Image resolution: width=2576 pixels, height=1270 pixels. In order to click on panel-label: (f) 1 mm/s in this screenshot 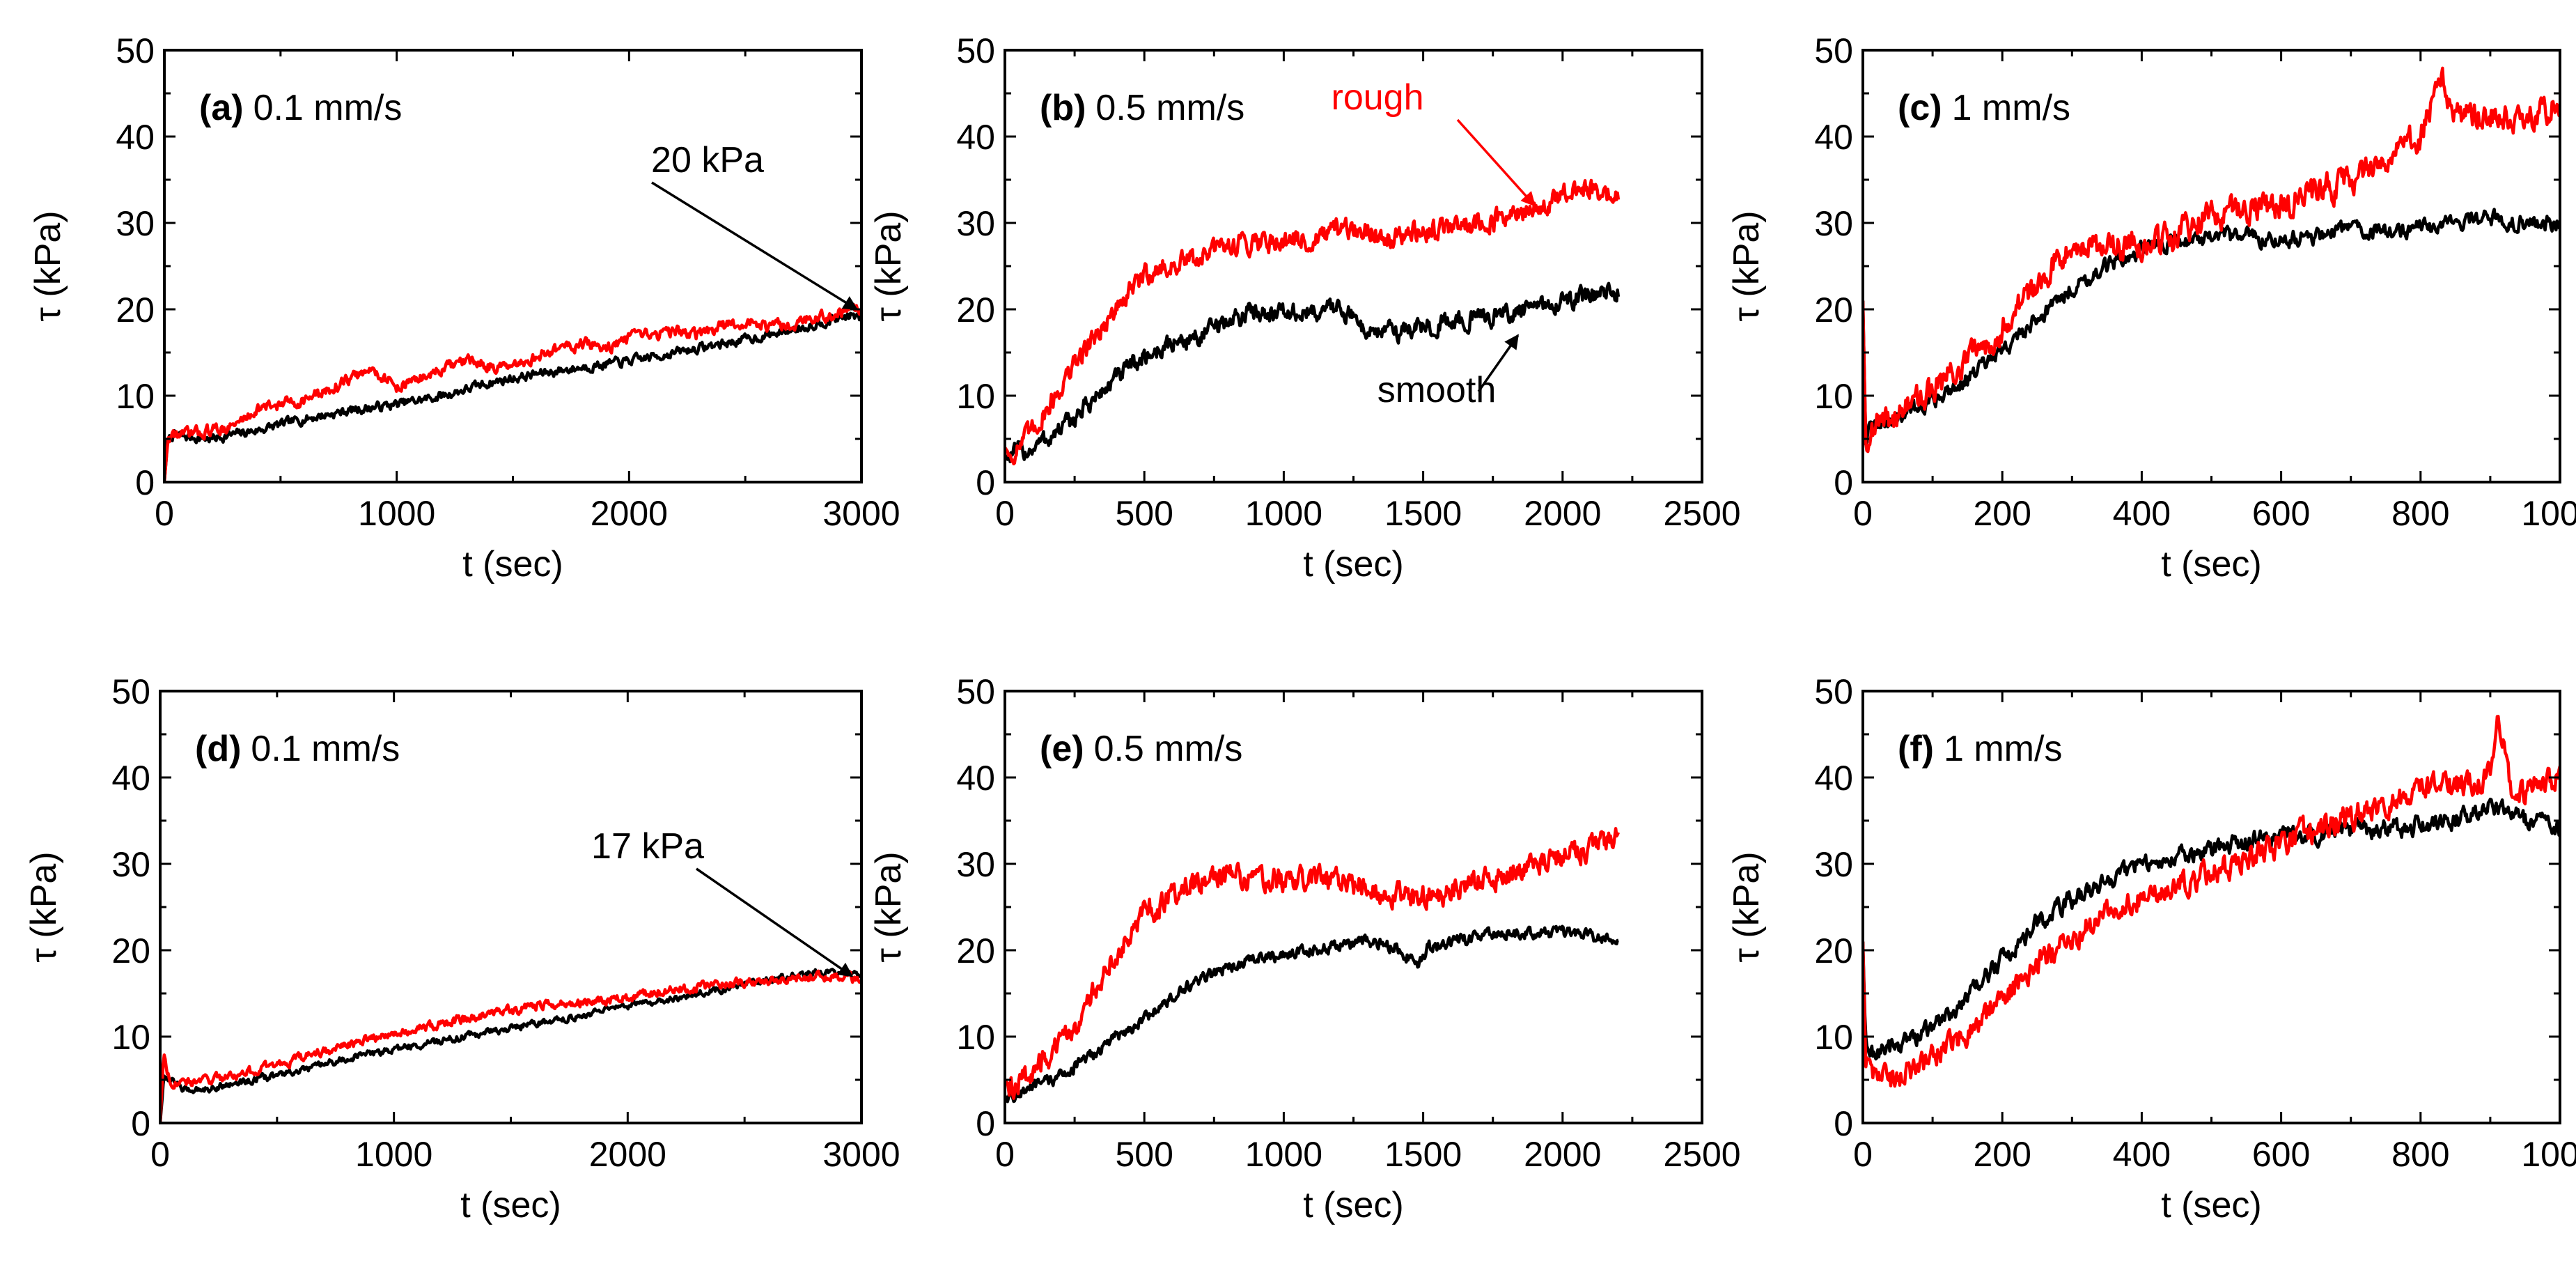, I will do `click(1980, 749)`.